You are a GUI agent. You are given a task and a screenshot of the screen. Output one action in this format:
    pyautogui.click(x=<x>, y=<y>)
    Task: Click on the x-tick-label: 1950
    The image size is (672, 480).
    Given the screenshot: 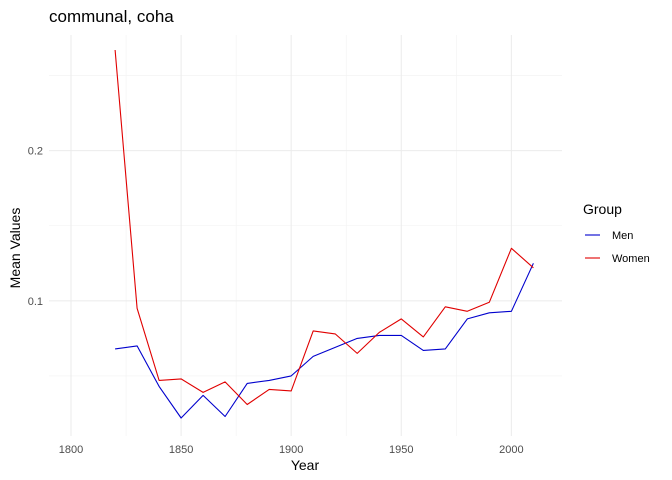 What is the action you would take?
    pyautogui.click(x=401, y=450)
    